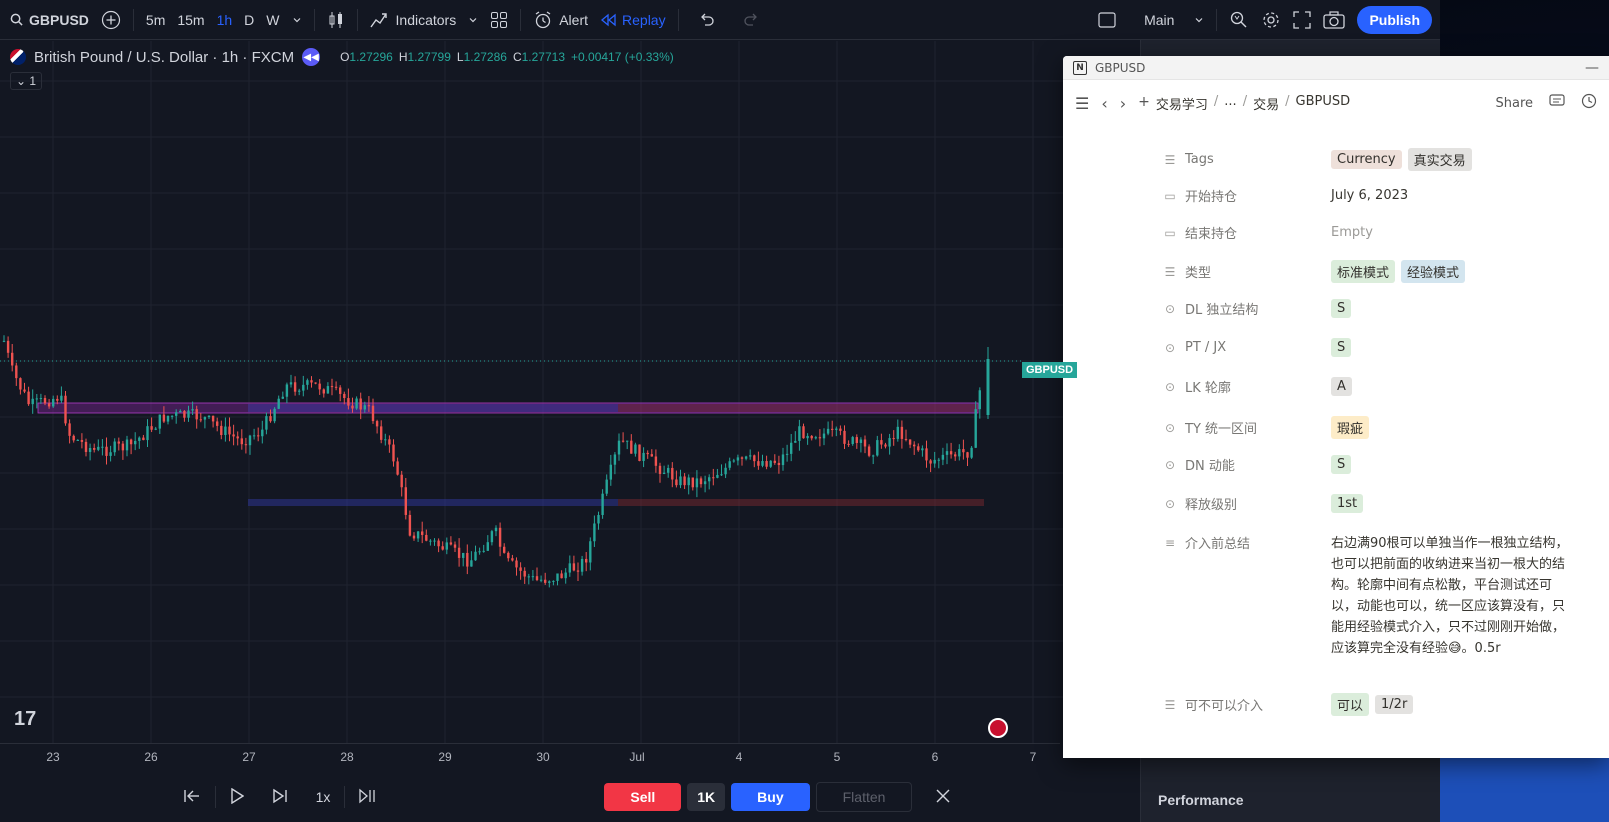 This screenshot has width=1609, height=822. Describe the element at coordinates (798, 408) in the screenshot. I see `zone-rectangle` at that location.